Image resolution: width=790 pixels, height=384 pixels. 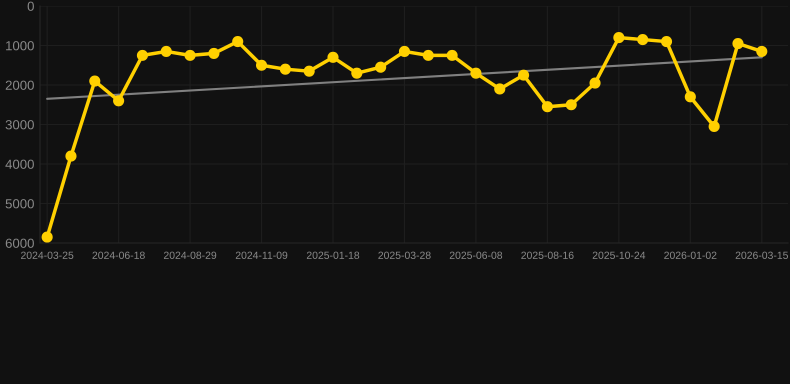 I want to click on x-tick-label: 2024-11-09, so click(x=262, y=255).